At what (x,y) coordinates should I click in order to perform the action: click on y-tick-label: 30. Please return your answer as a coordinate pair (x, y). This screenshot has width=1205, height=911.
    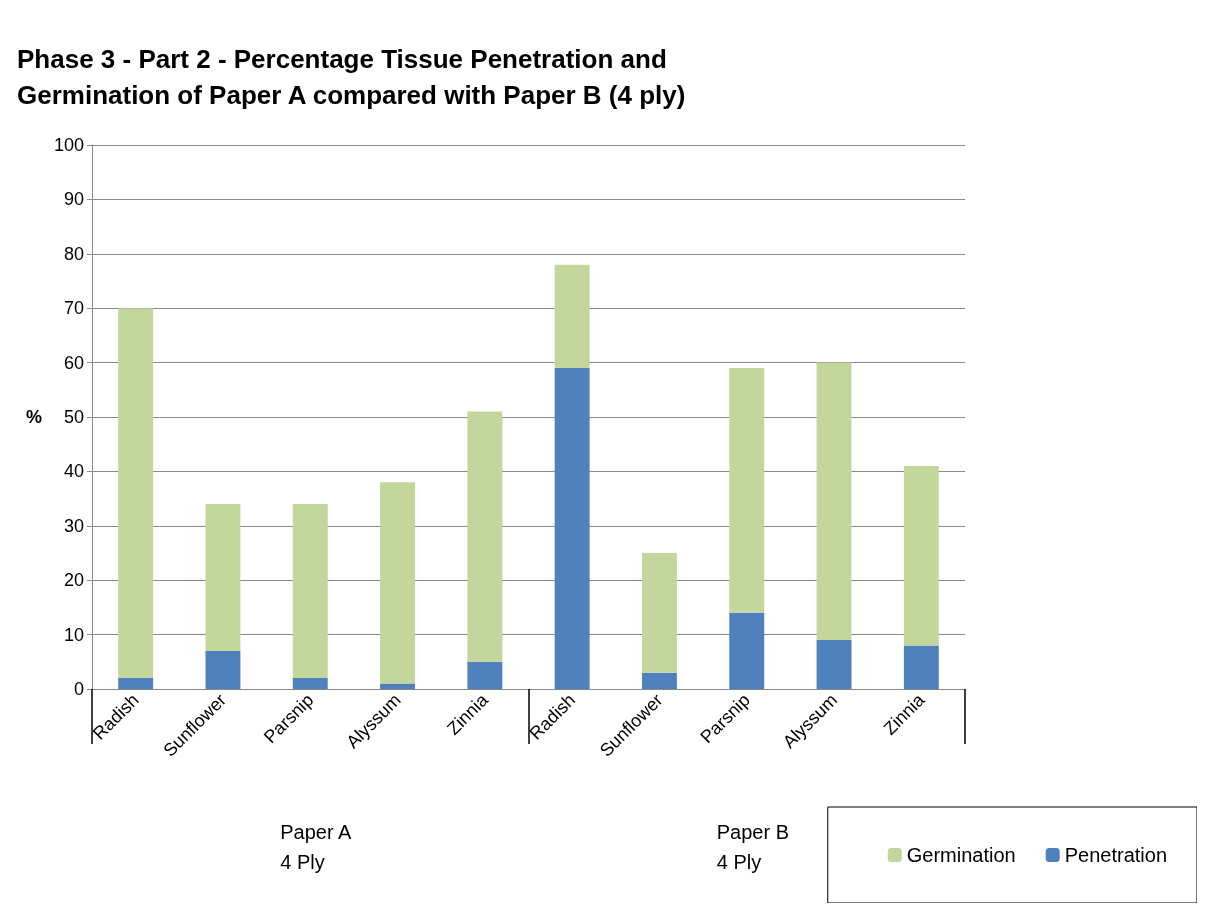
    Looking at the image, I should click on (73, 525).